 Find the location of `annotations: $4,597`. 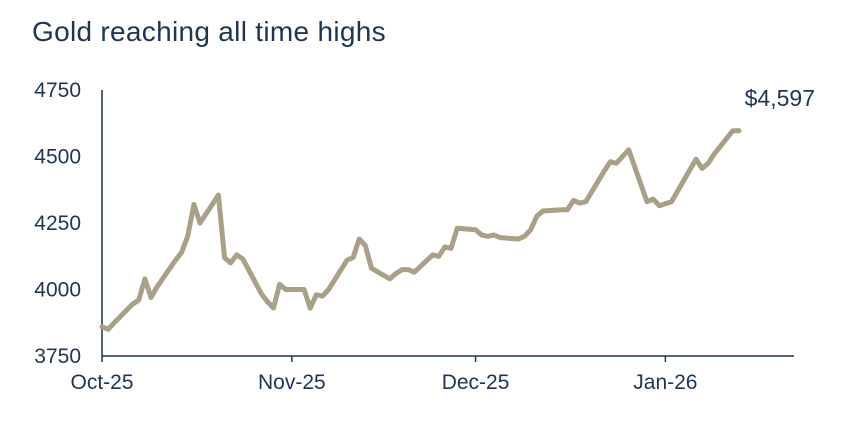

annotations: $4,597 is located at coordinates (780, 98).